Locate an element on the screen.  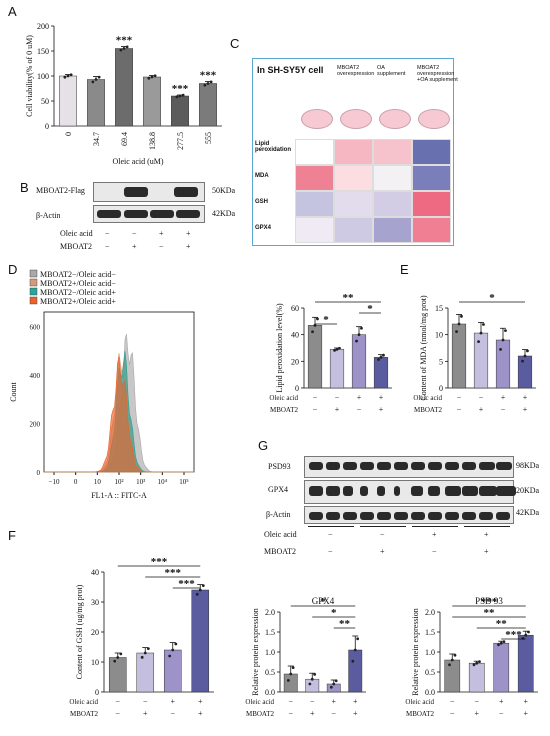
blot-g-signs: − − + + − + − + is located at coordinates (408, 543).